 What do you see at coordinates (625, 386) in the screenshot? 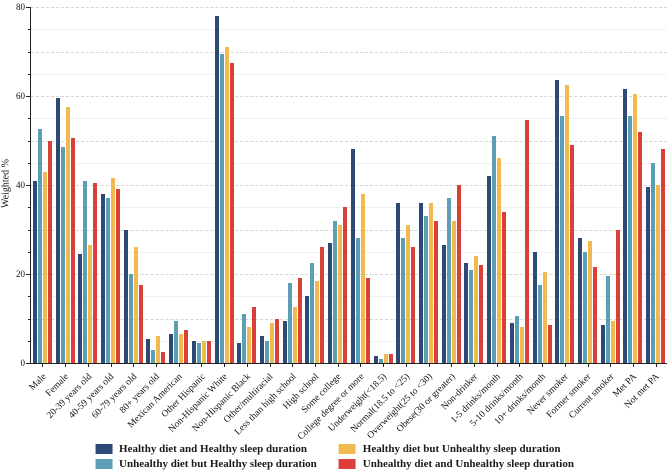
I see `x-tick-label: Met PA` at bounding box center [625, 386].